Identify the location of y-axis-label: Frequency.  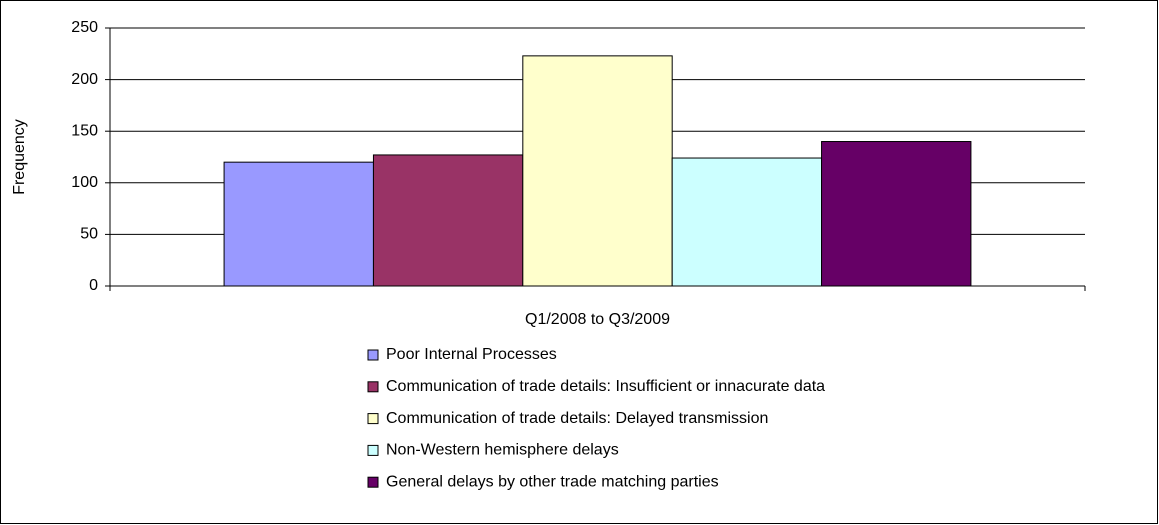
(19, 157).